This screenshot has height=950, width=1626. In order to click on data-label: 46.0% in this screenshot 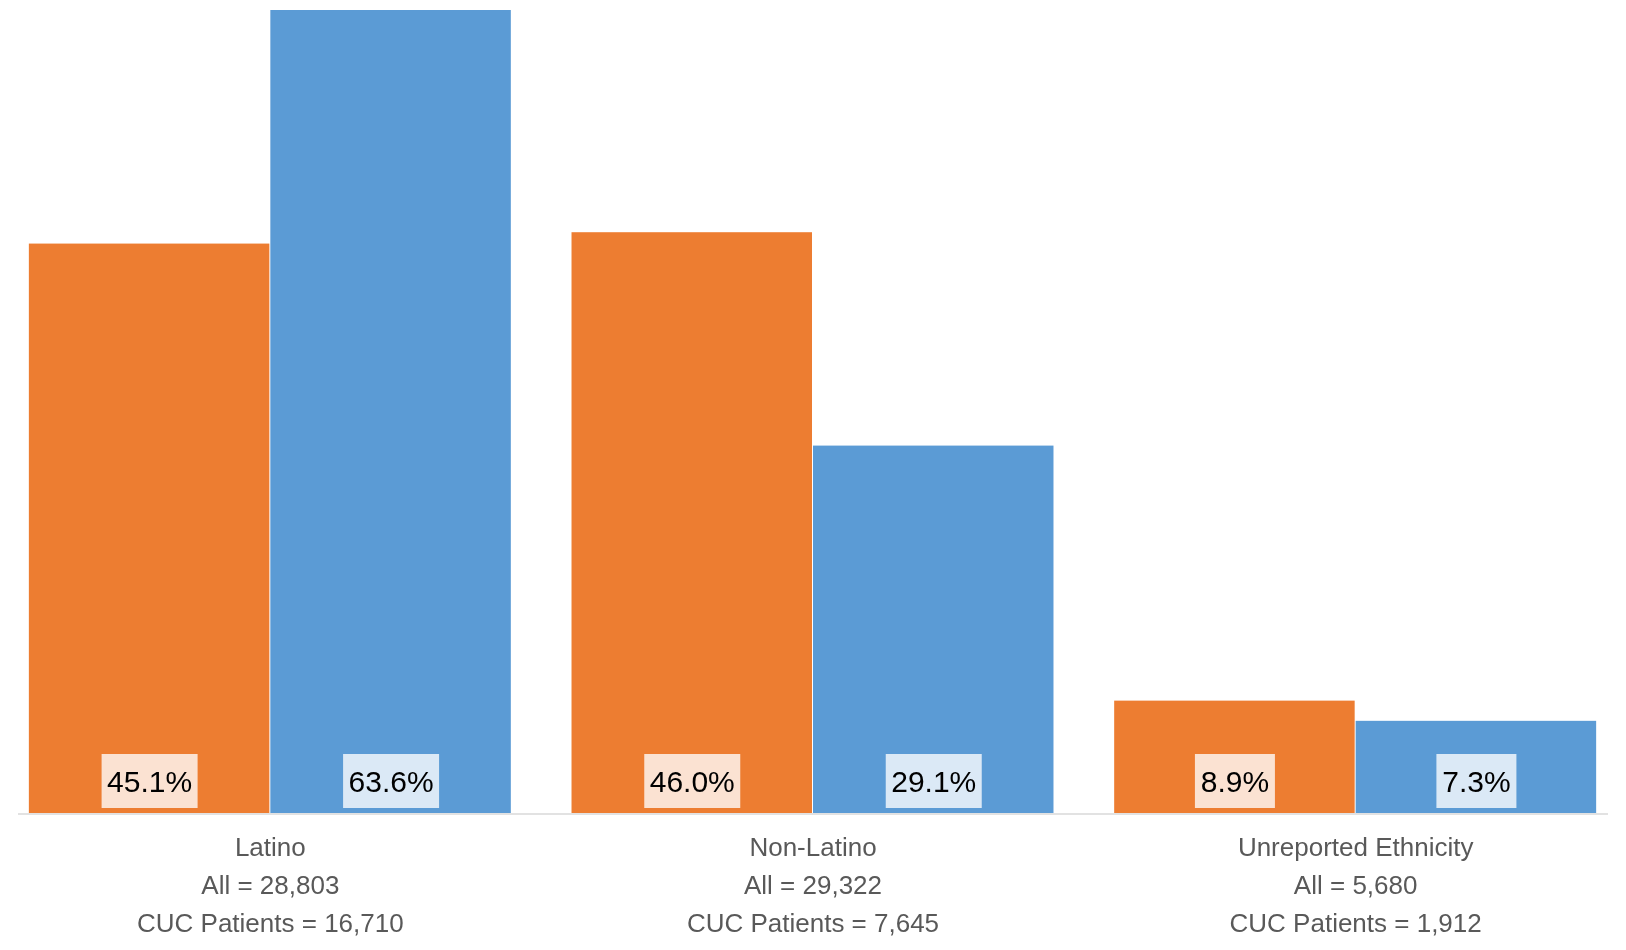, I will do `click(692, 781)`.